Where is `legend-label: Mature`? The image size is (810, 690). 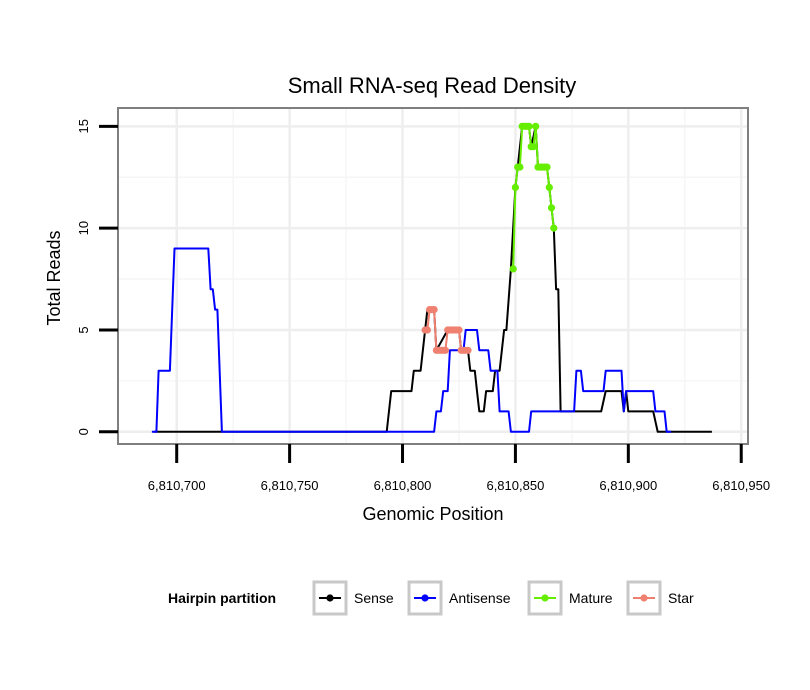
legend-label: Mature is located at coordinates (591, 598).